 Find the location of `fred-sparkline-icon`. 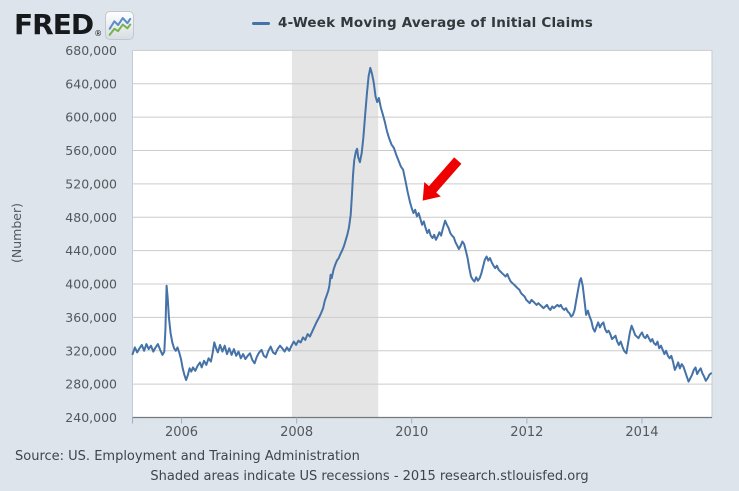

fred-sparkline-icon is located at coordinates (120, 25).